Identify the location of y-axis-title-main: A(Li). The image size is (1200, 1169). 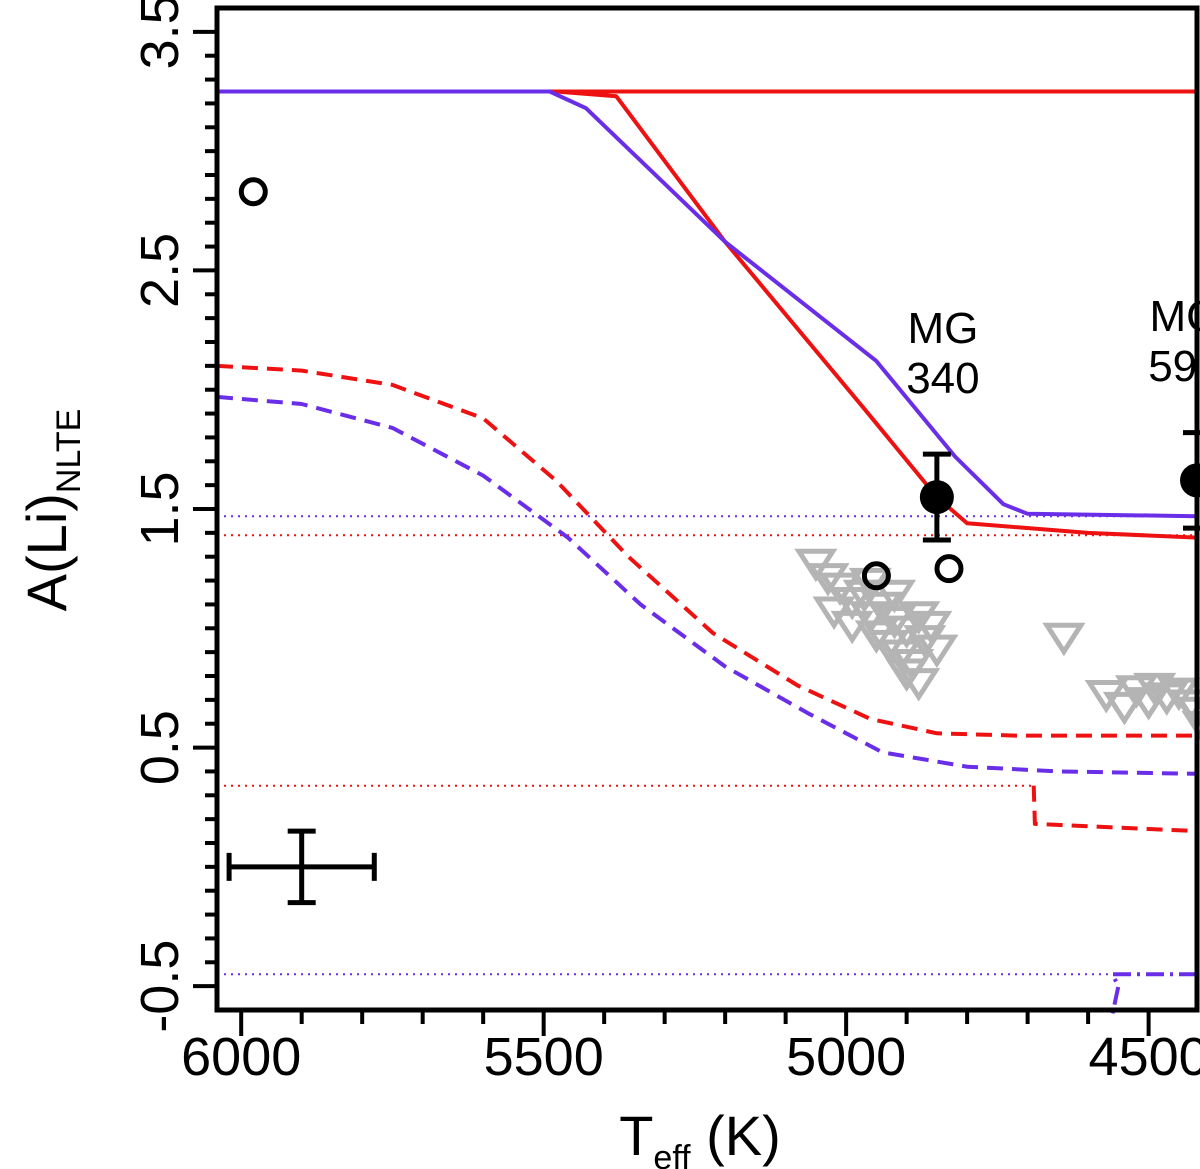
(46, 552).